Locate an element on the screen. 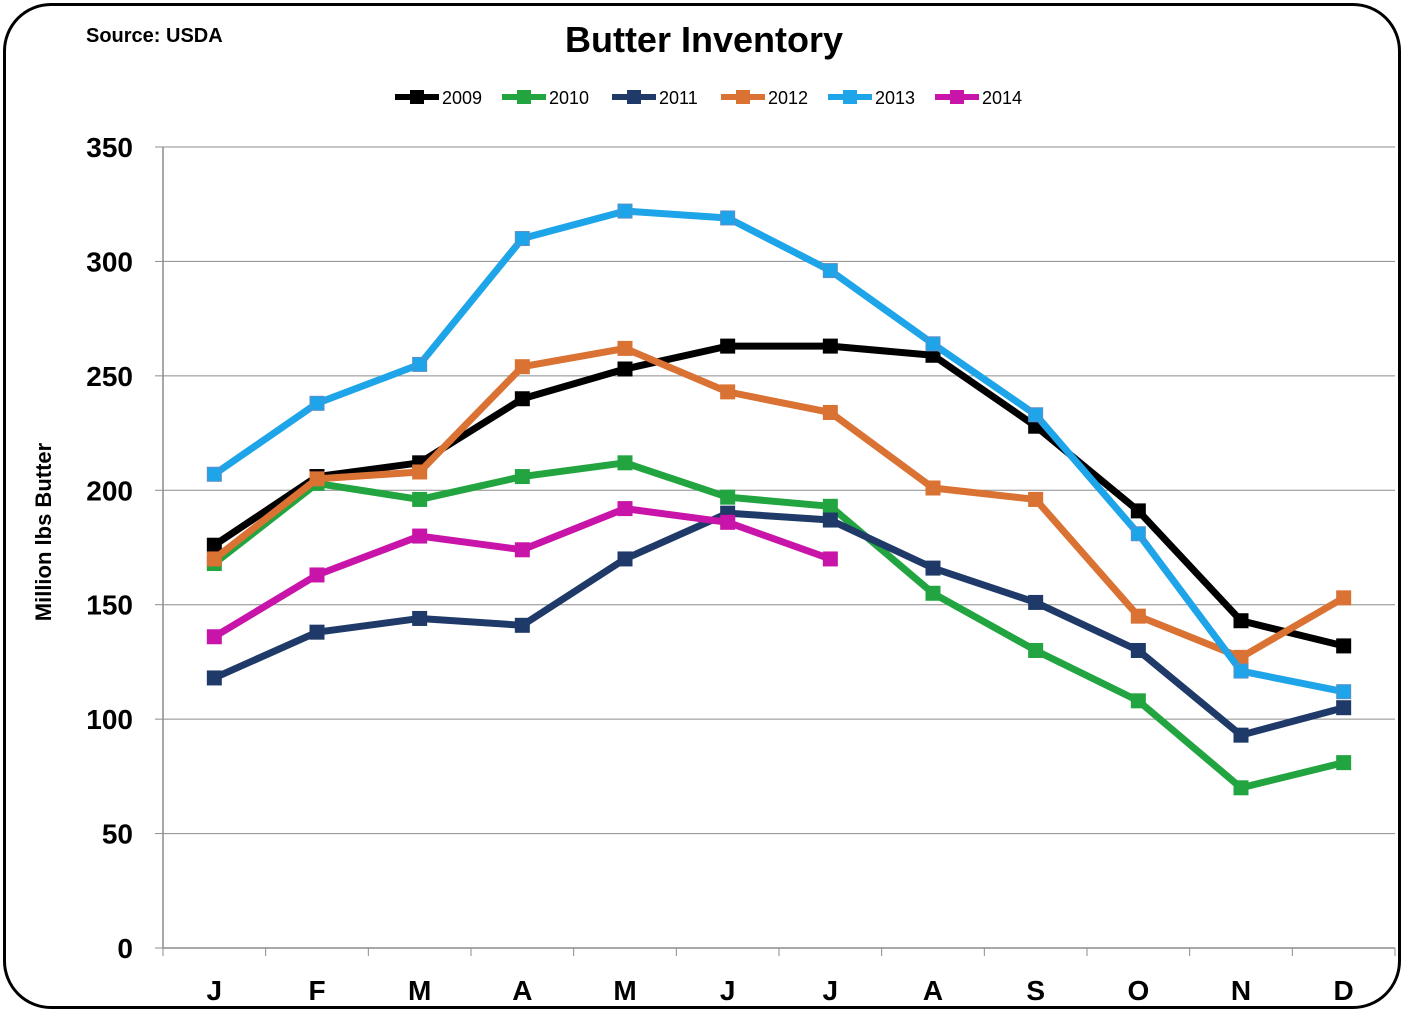  x-tick-label: F is located at coordinates (316, 990).